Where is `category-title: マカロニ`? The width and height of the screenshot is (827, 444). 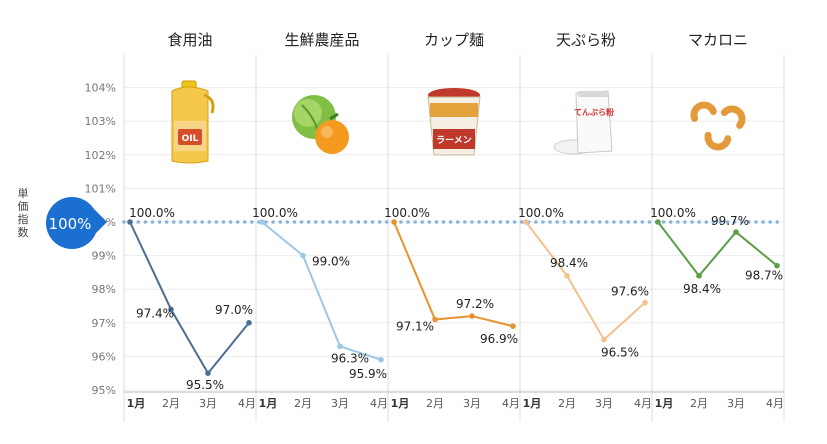 category-title: マカロニ is located at coordinates (718, 40).